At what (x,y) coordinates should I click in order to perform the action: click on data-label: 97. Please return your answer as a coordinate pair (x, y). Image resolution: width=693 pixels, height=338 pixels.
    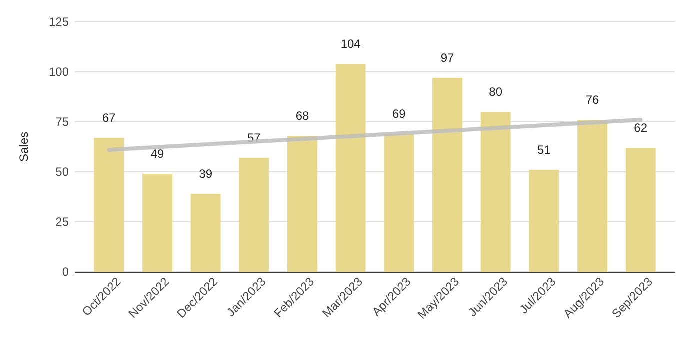
    Looking at the image, I should click on (447, 58).